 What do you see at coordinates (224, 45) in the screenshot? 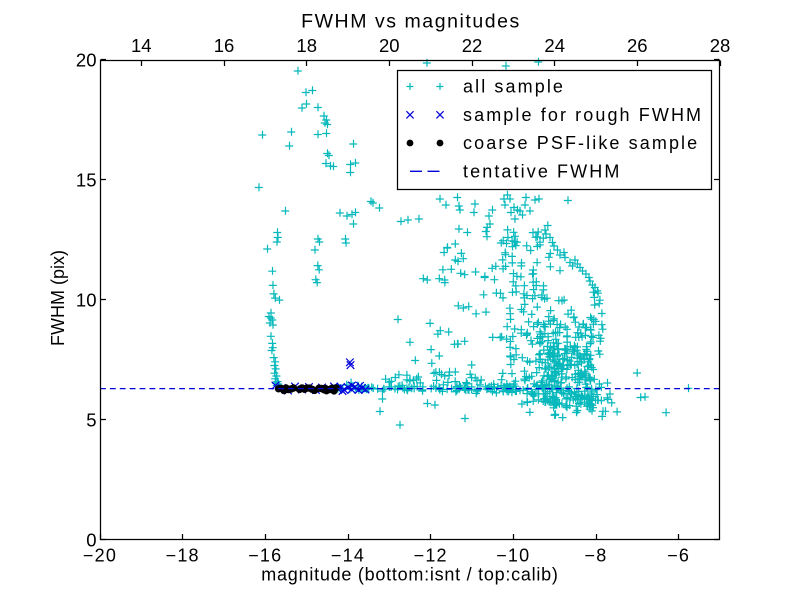
I see `svg-text: 16` at bounding box center [224, 45].